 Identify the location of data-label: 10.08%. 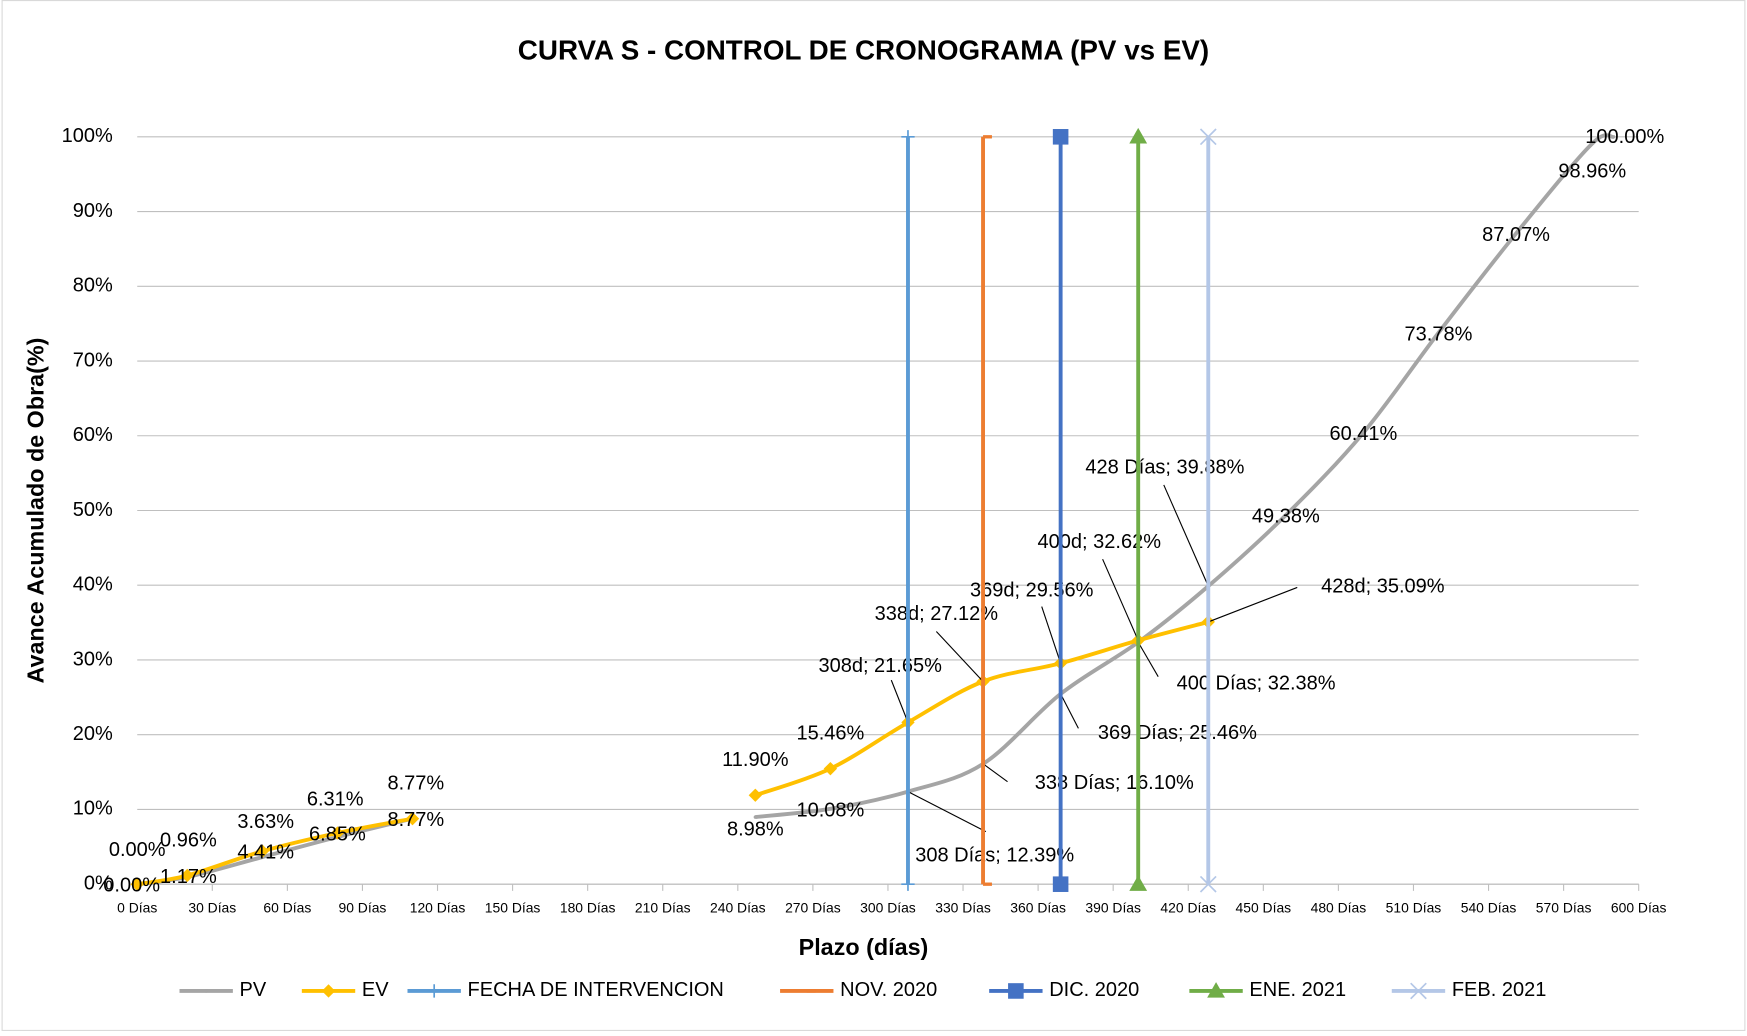
(830, 810).